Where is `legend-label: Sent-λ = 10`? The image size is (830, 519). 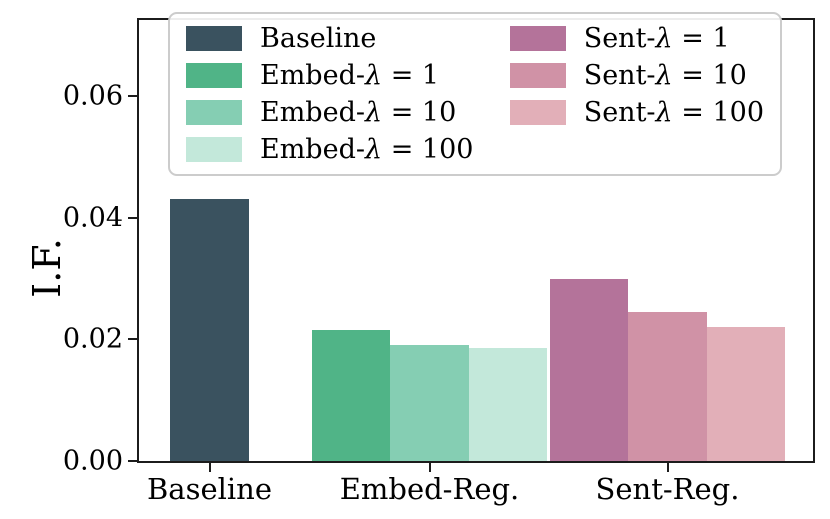 legend-label: Sent-λ = 10 is located at coordinates (665, 75).